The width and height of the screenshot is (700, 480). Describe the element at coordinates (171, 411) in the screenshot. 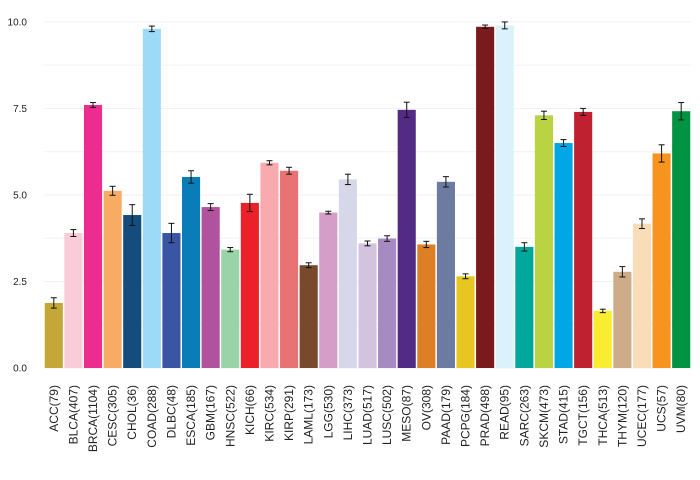

I see `x-tick-label: DLBC(48)` at that location.